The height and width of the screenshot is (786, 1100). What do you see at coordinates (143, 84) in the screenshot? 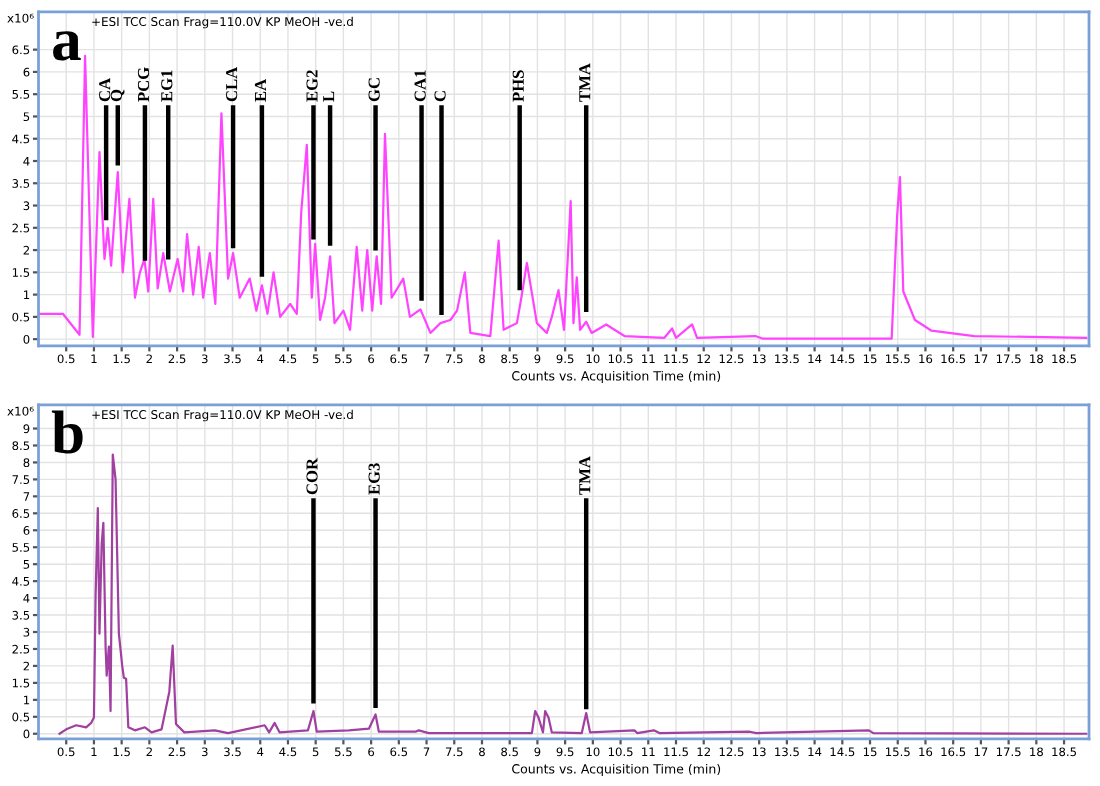
I see `annotation: PCG` at bounding box center [143, 84].